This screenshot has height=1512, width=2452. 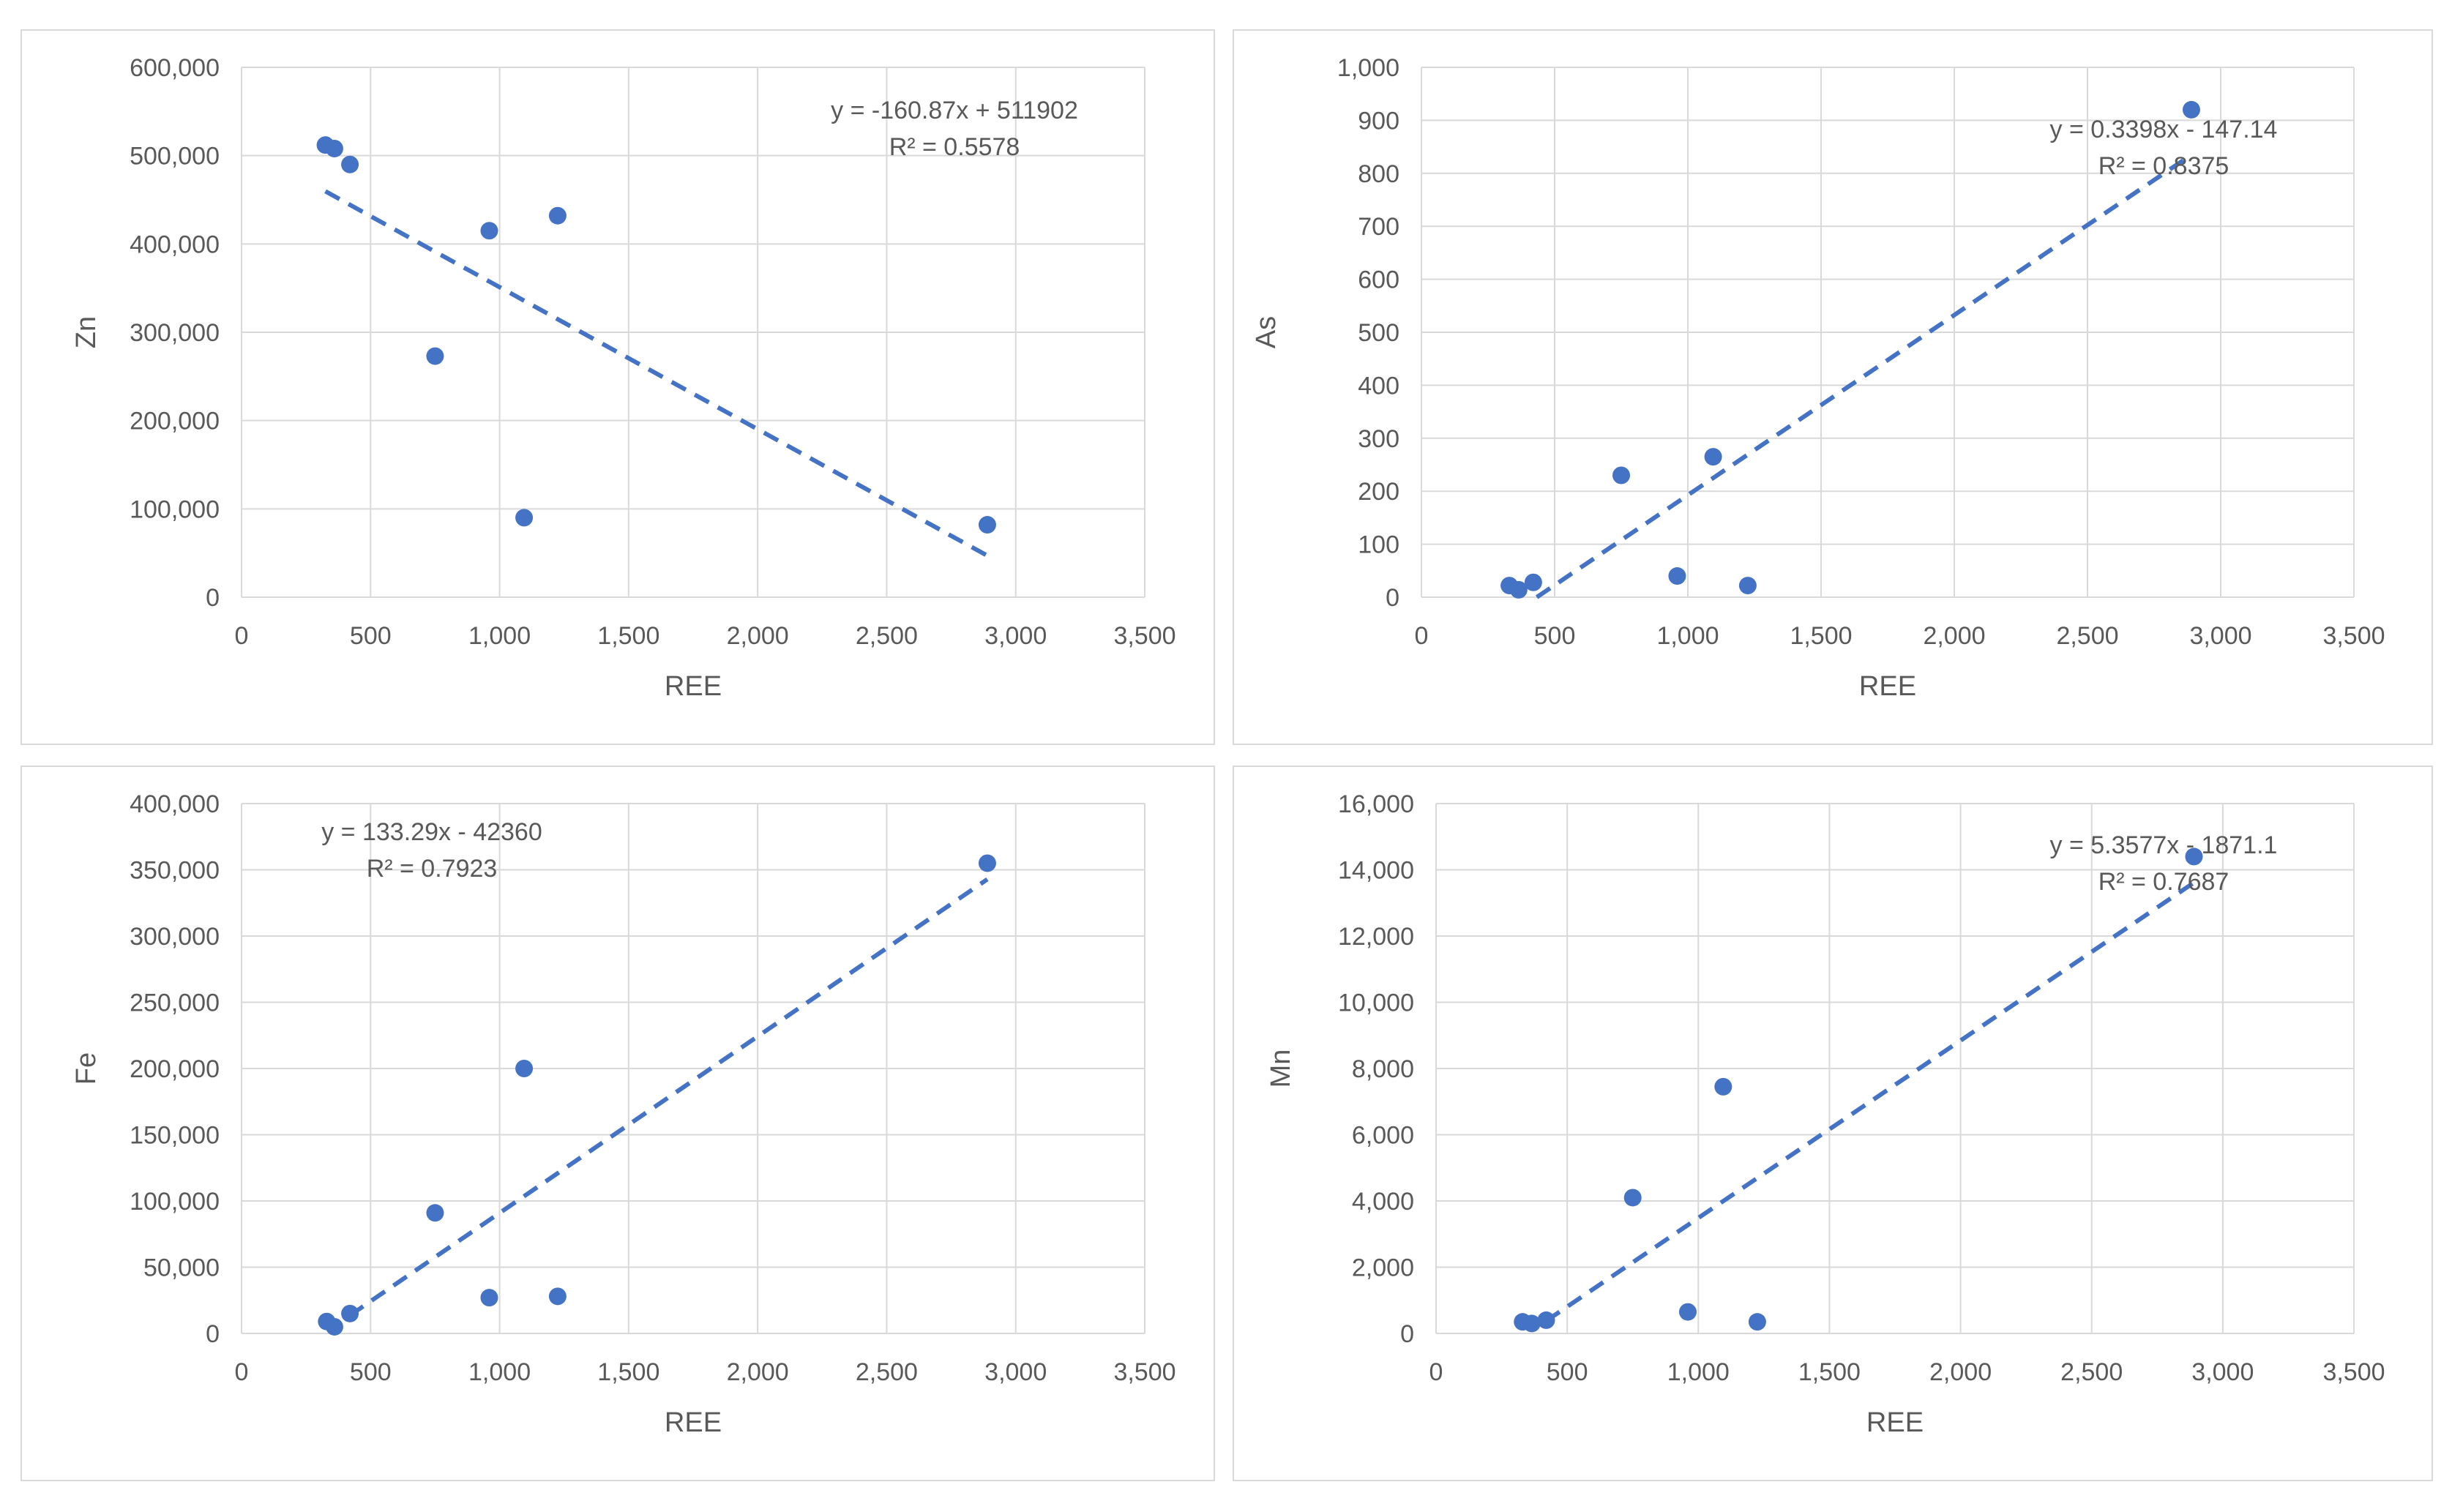 What do you see at coordinates (242, 1372) in the screenshot?
I see `x-tick-label: 0` at bounding box center [242, 1372].